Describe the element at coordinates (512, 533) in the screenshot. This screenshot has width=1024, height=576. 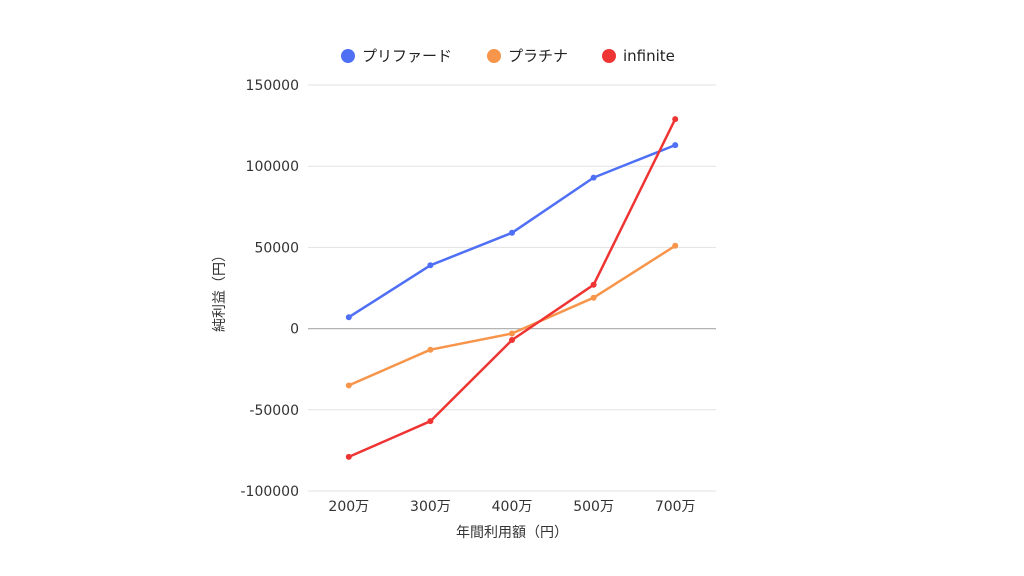
I see `x-axis-title: 年間利用額（円）` at that location.